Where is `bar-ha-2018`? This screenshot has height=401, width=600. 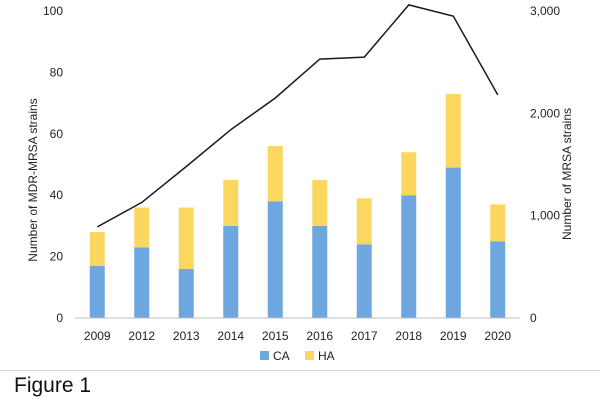 bar-ha-2018 is located at coordinates (409, 174).